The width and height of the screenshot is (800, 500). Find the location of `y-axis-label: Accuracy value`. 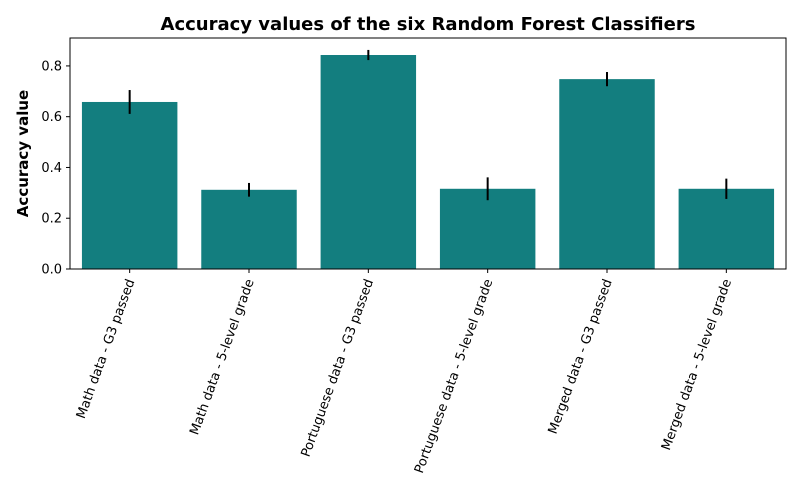

y-axis-label: Accuracy value is located at coordinates (23, 153).